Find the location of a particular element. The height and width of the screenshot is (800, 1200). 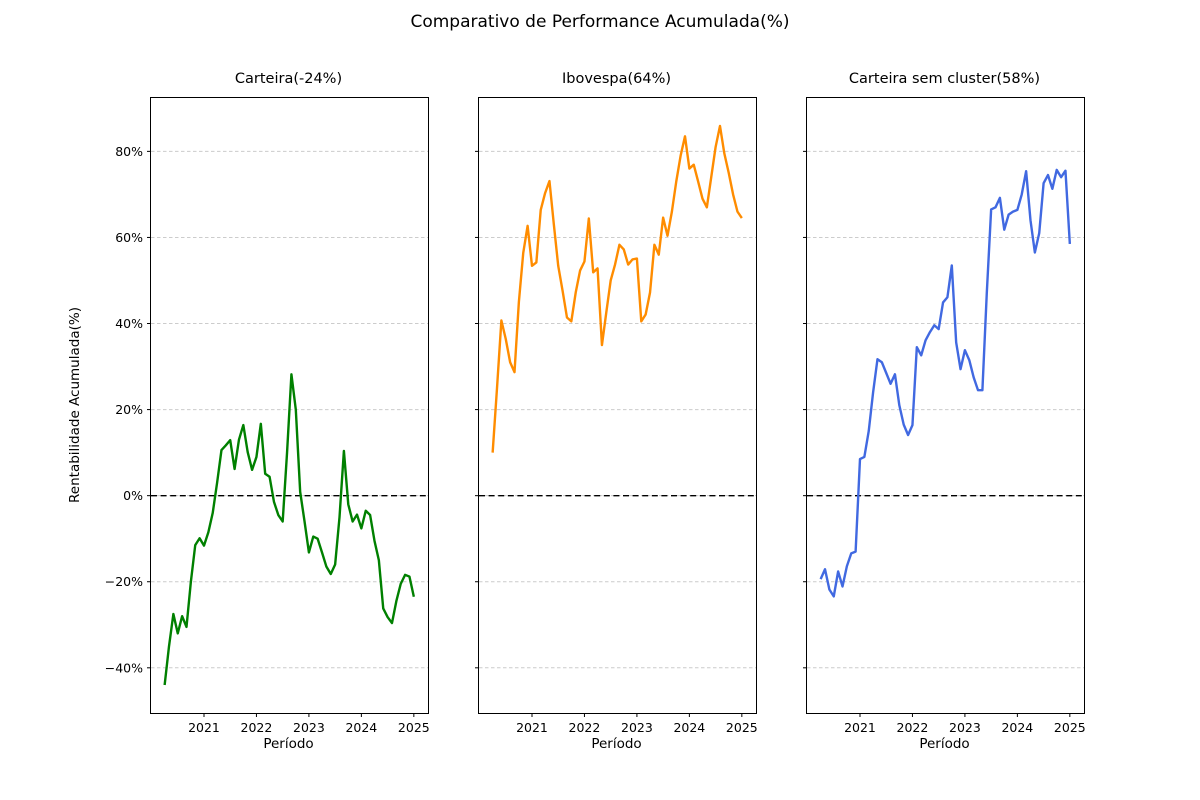

y-tick-label: 80% is located at coordinates (129, 151).